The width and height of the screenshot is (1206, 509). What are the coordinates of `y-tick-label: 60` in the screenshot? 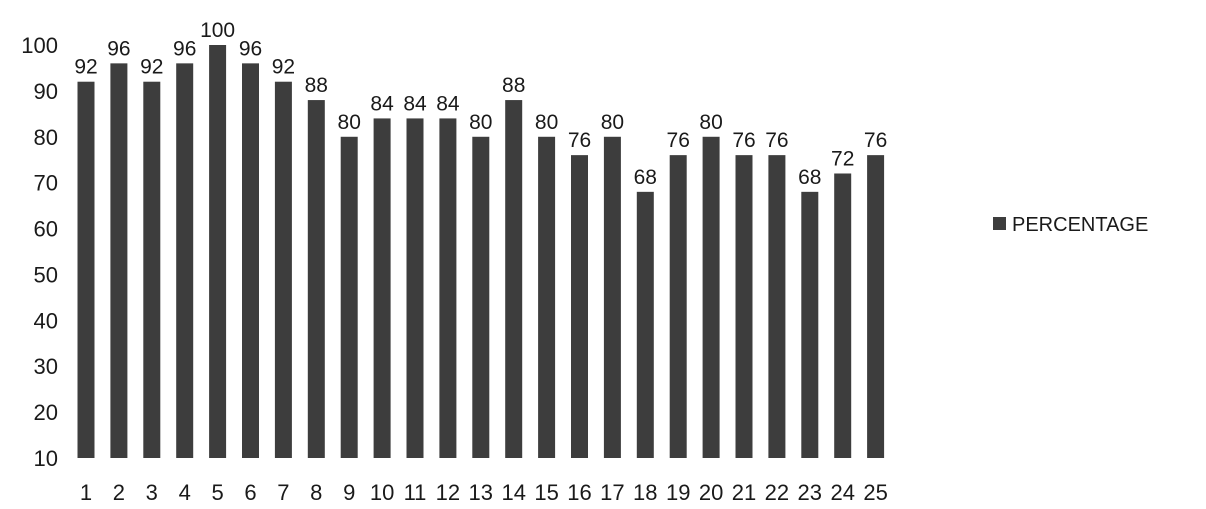 It's located at (46, 229).